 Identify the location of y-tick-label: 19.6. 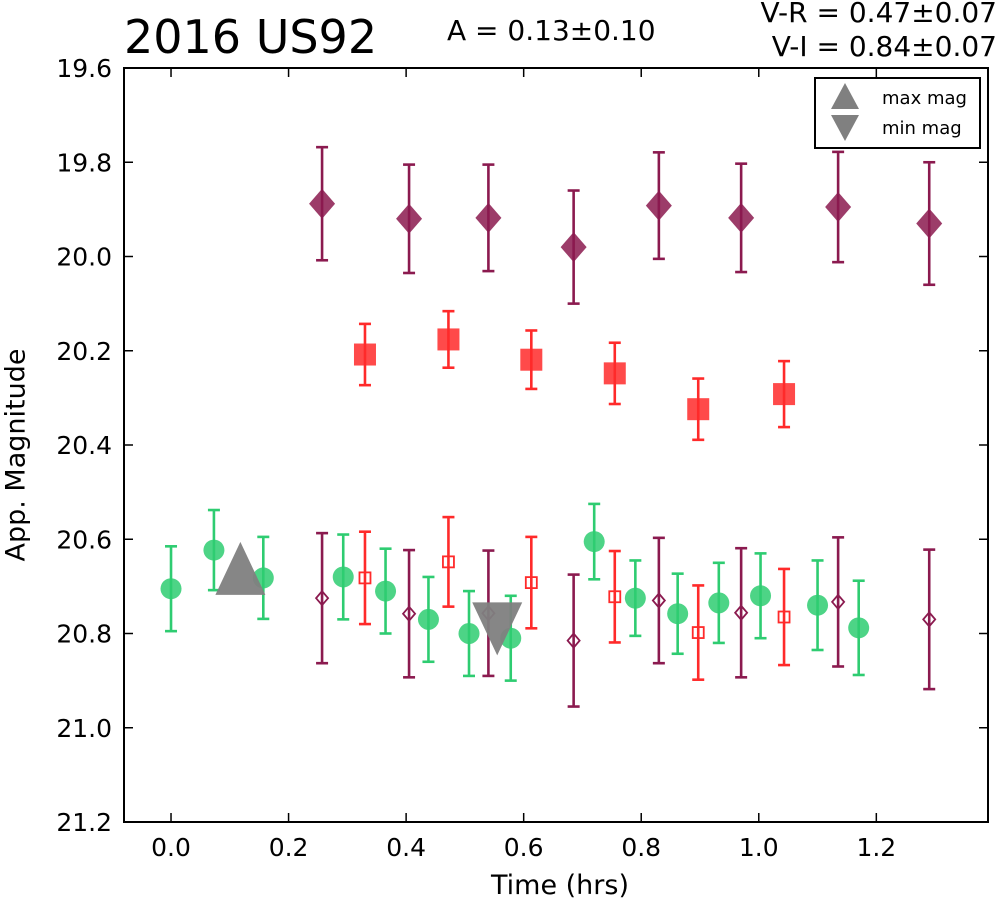
(84, 68).